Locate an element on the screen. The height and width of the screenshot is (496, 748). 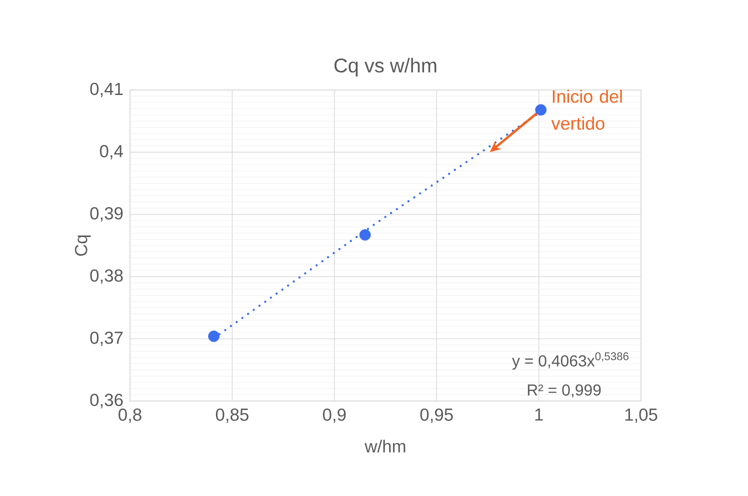
x-axis-title: w/hm is located at coordinates (385, 446).